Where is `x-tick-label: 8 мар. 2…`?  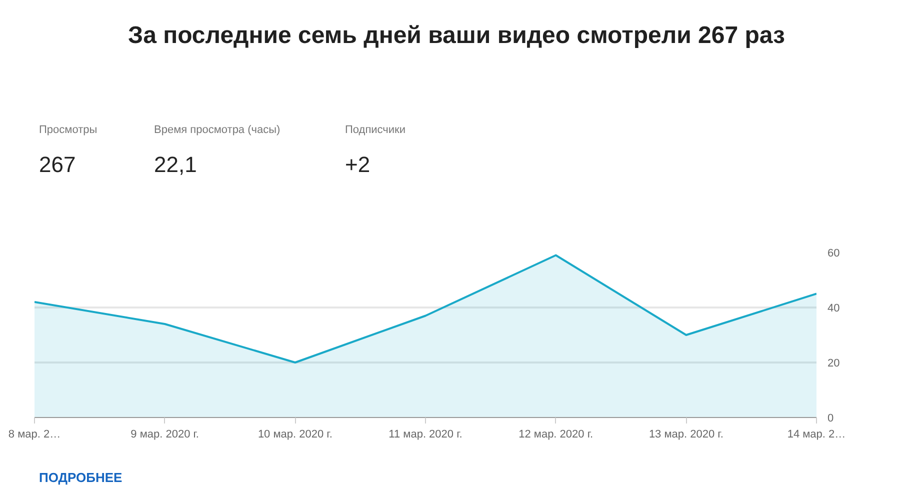
x-tick-label: 8 мар. 2… is located at coordinates (34, 434).